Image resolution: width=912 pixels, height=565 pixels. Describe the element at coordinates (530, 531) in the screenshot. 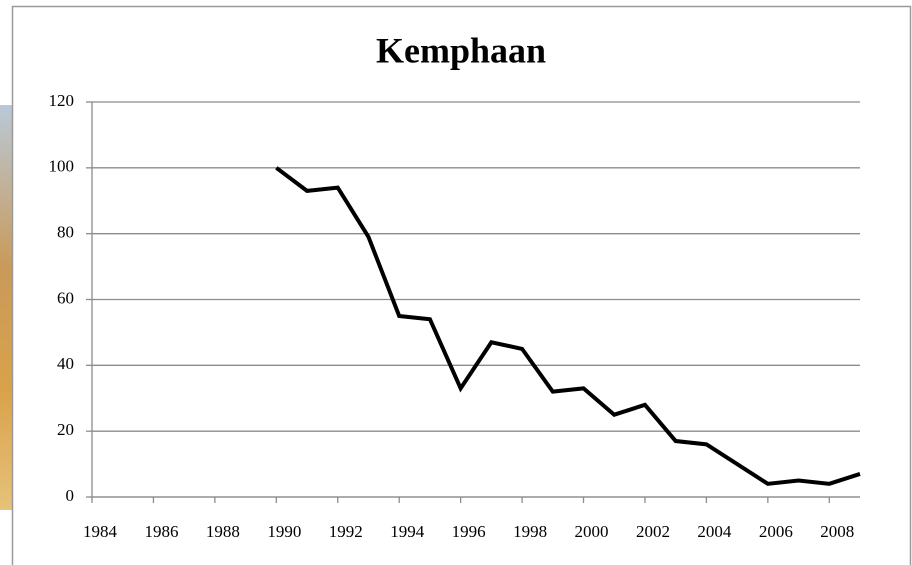

I see `x-tick-label: 1998` at that location.